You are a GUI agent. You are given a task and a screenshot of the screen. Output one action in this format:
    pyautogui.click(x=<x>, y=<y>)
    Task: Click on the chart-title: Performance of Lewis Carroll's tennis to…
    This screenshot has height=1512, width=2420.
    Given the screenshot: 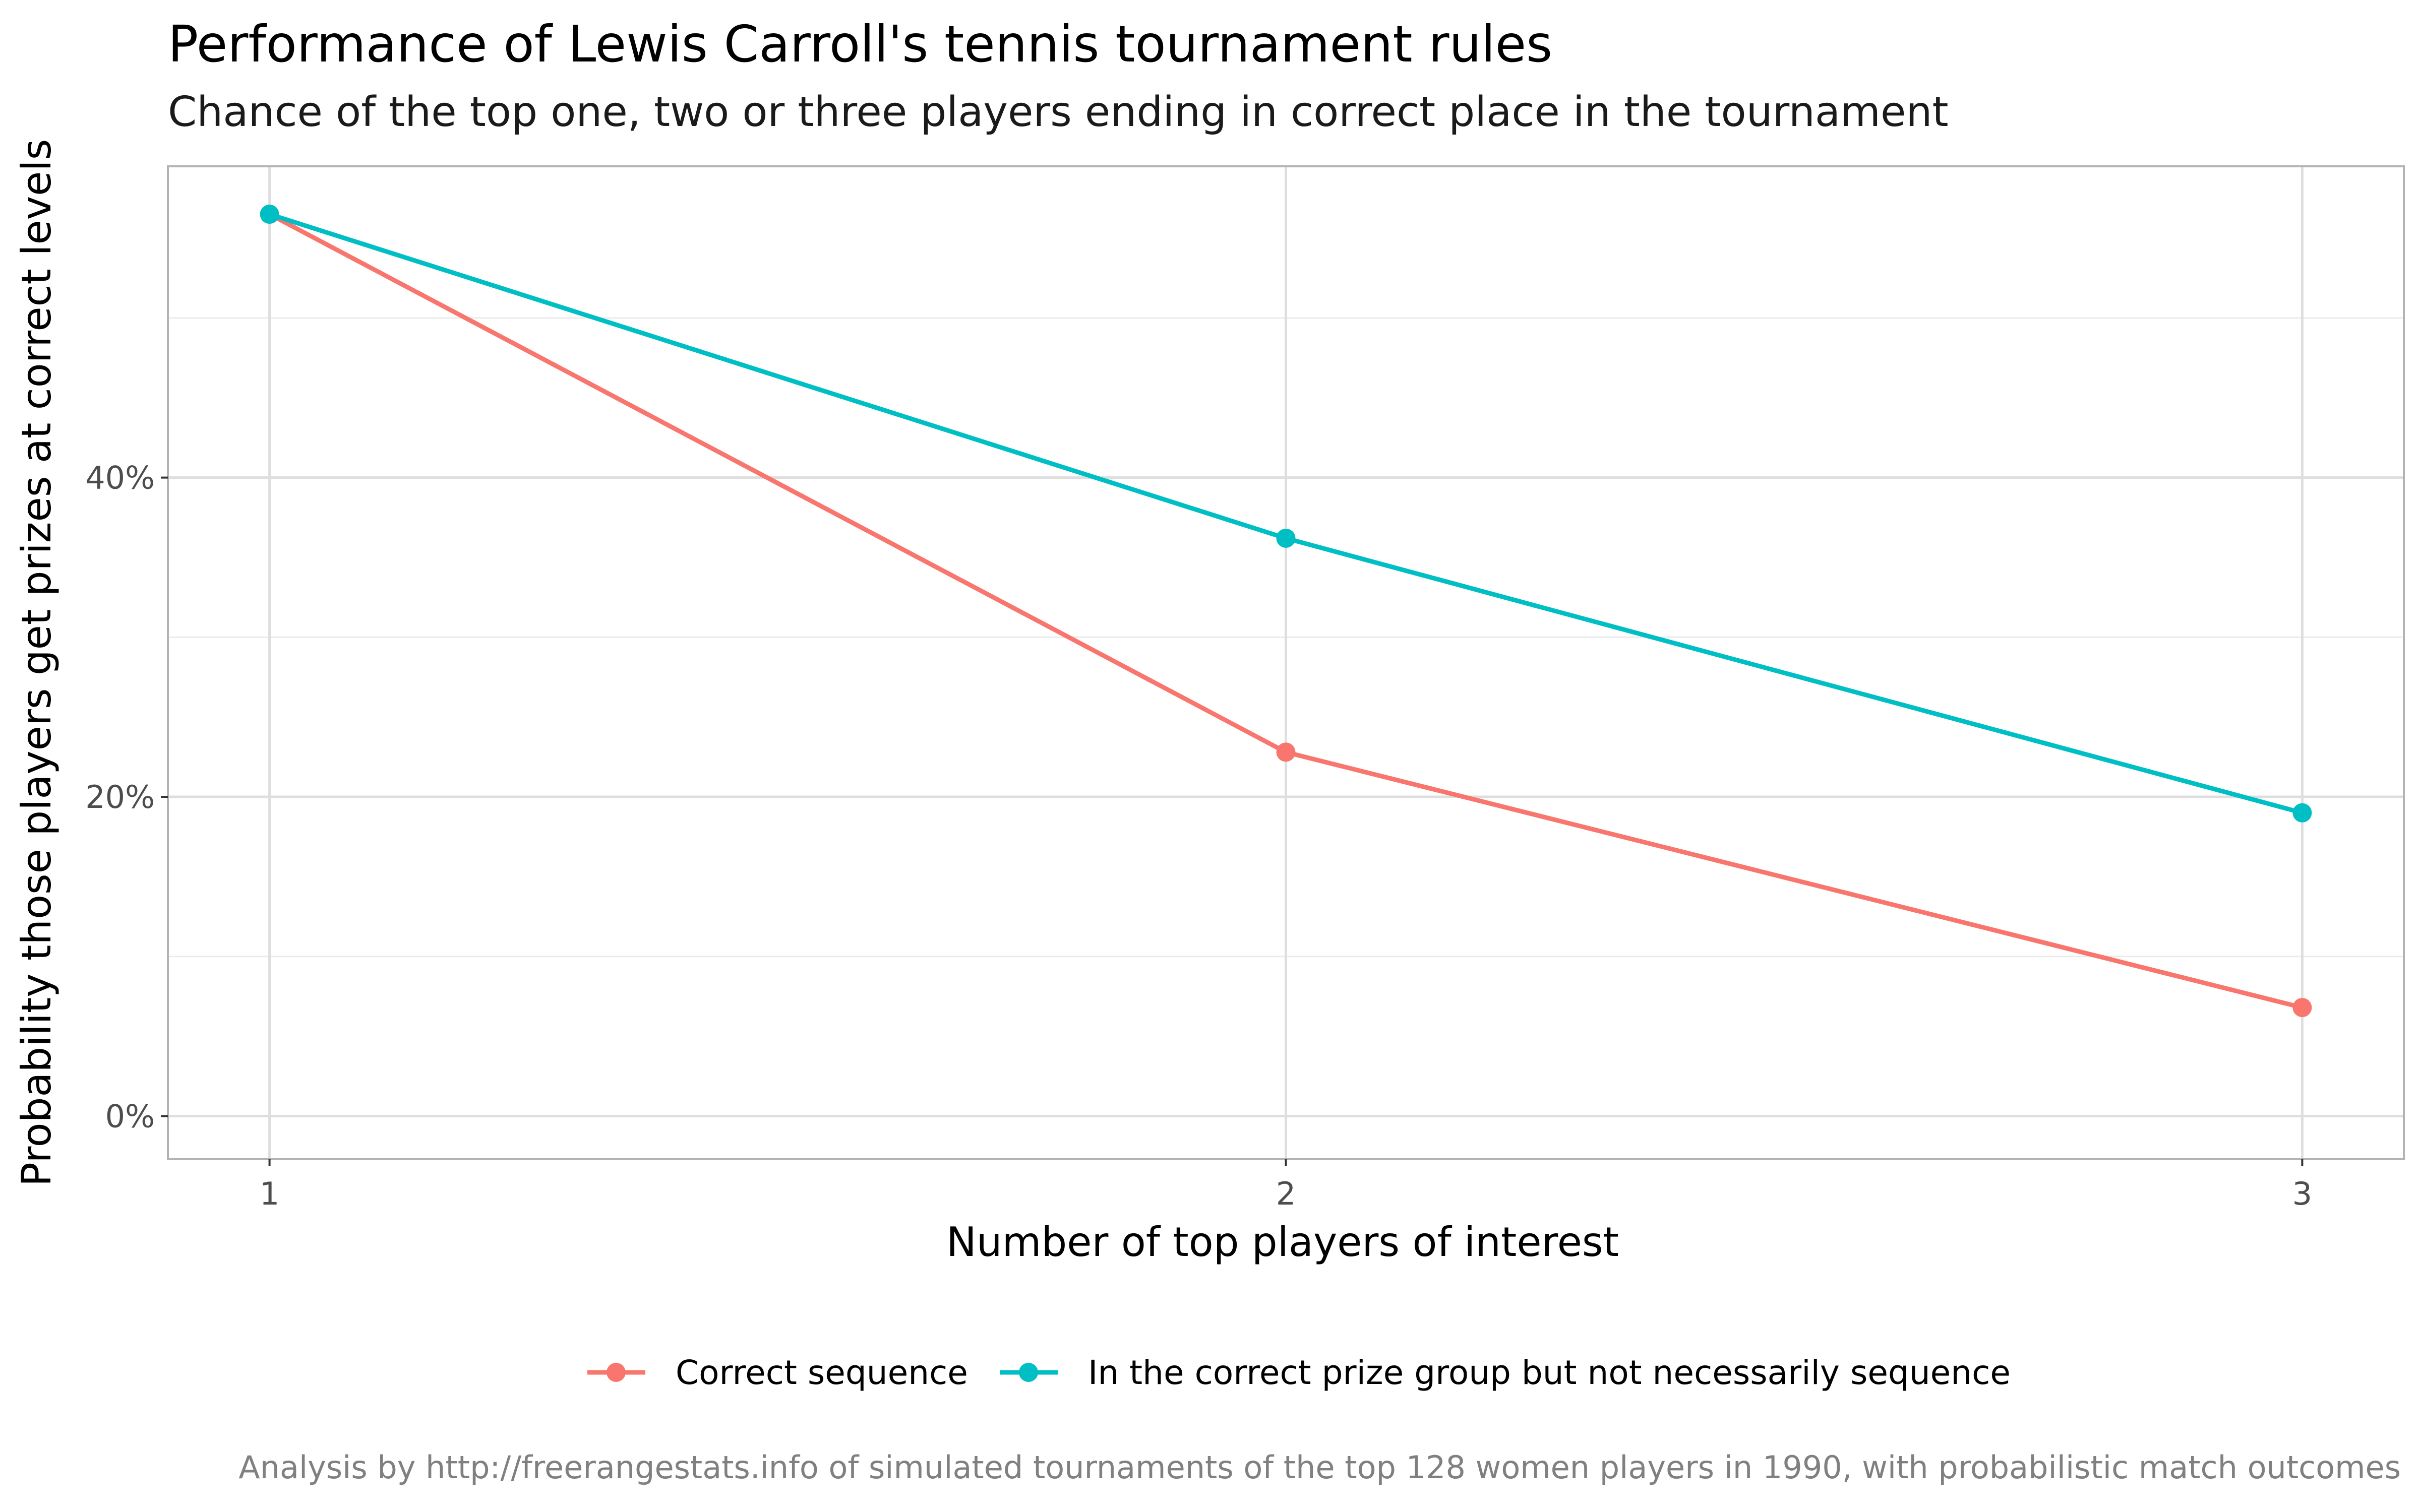 What is the action you would take?
    pyautogui.click(x=860, y=44)
    